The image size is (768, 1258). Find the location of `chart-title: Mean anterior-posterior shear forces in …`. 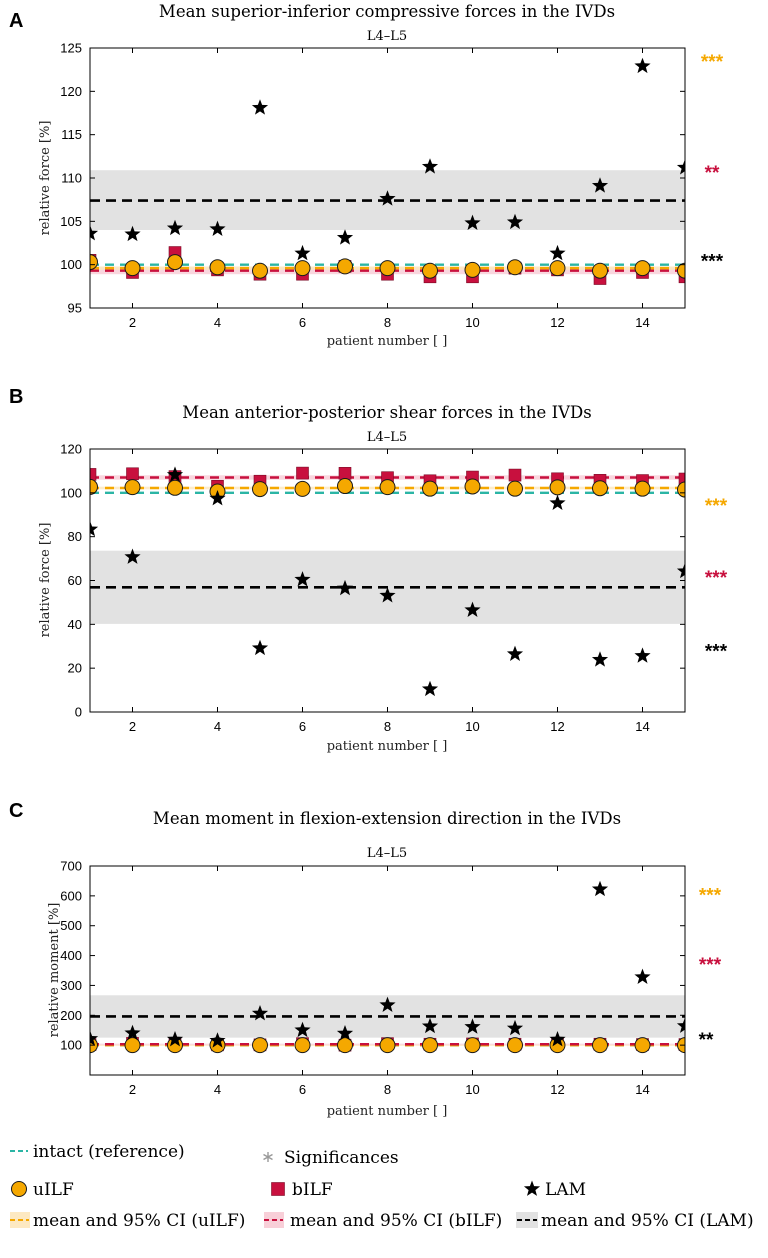

chart-title: Mean anterior-posterior shear forces in … is located at coordinates (386, 412).